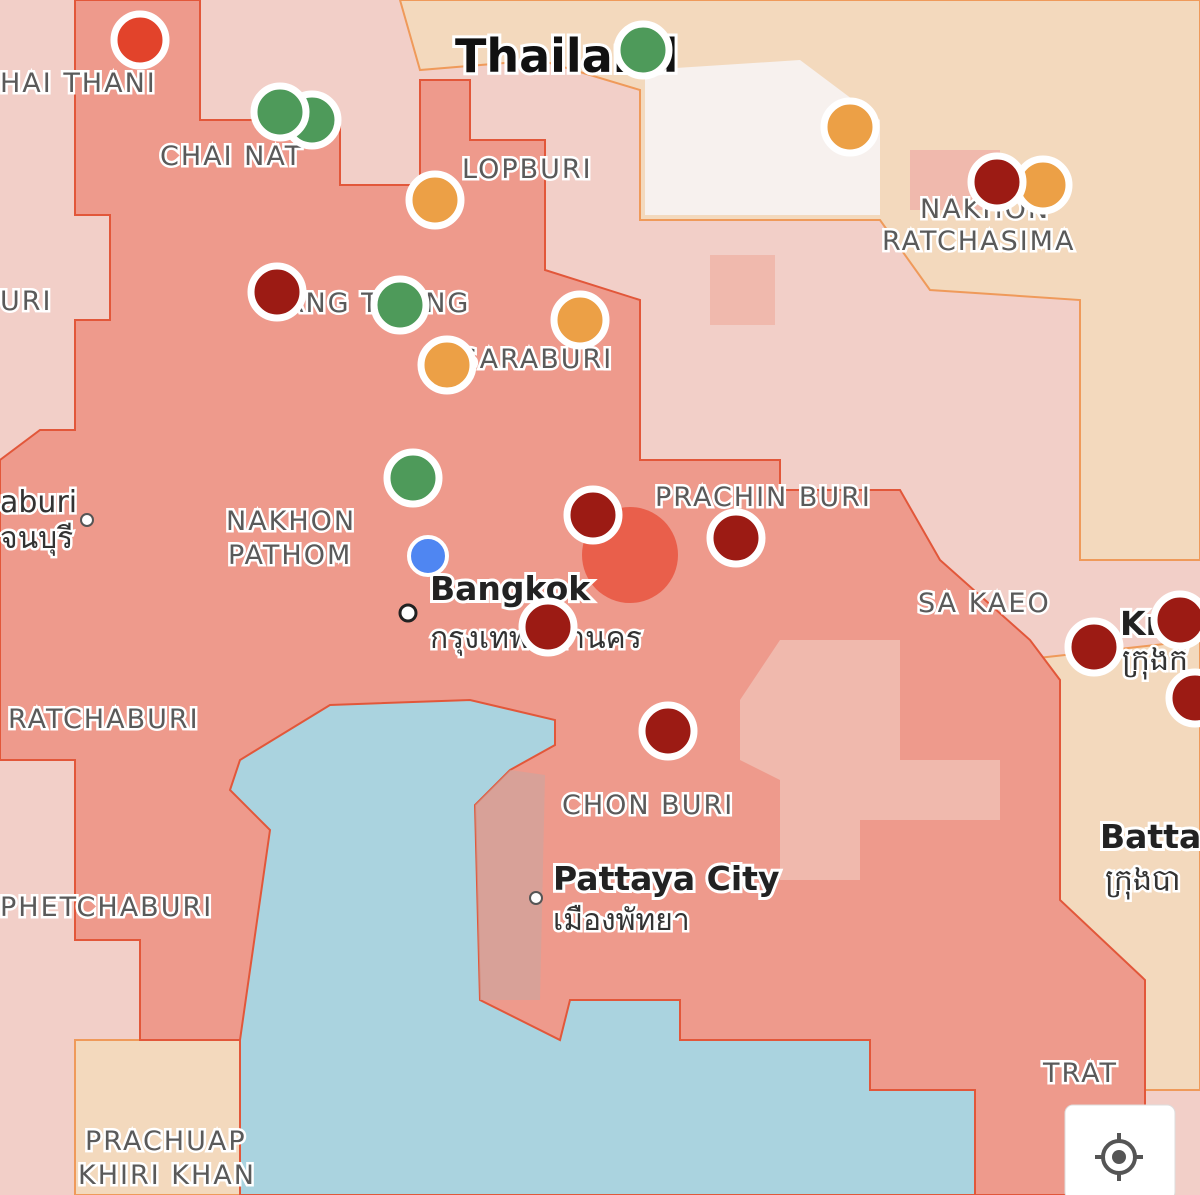 The width and height of the screenshot is (1200, 1195). What do you see at coordinates (38, 502) in the screenshot?
I see `city-label: aburi` at bounding box center [38, 502].